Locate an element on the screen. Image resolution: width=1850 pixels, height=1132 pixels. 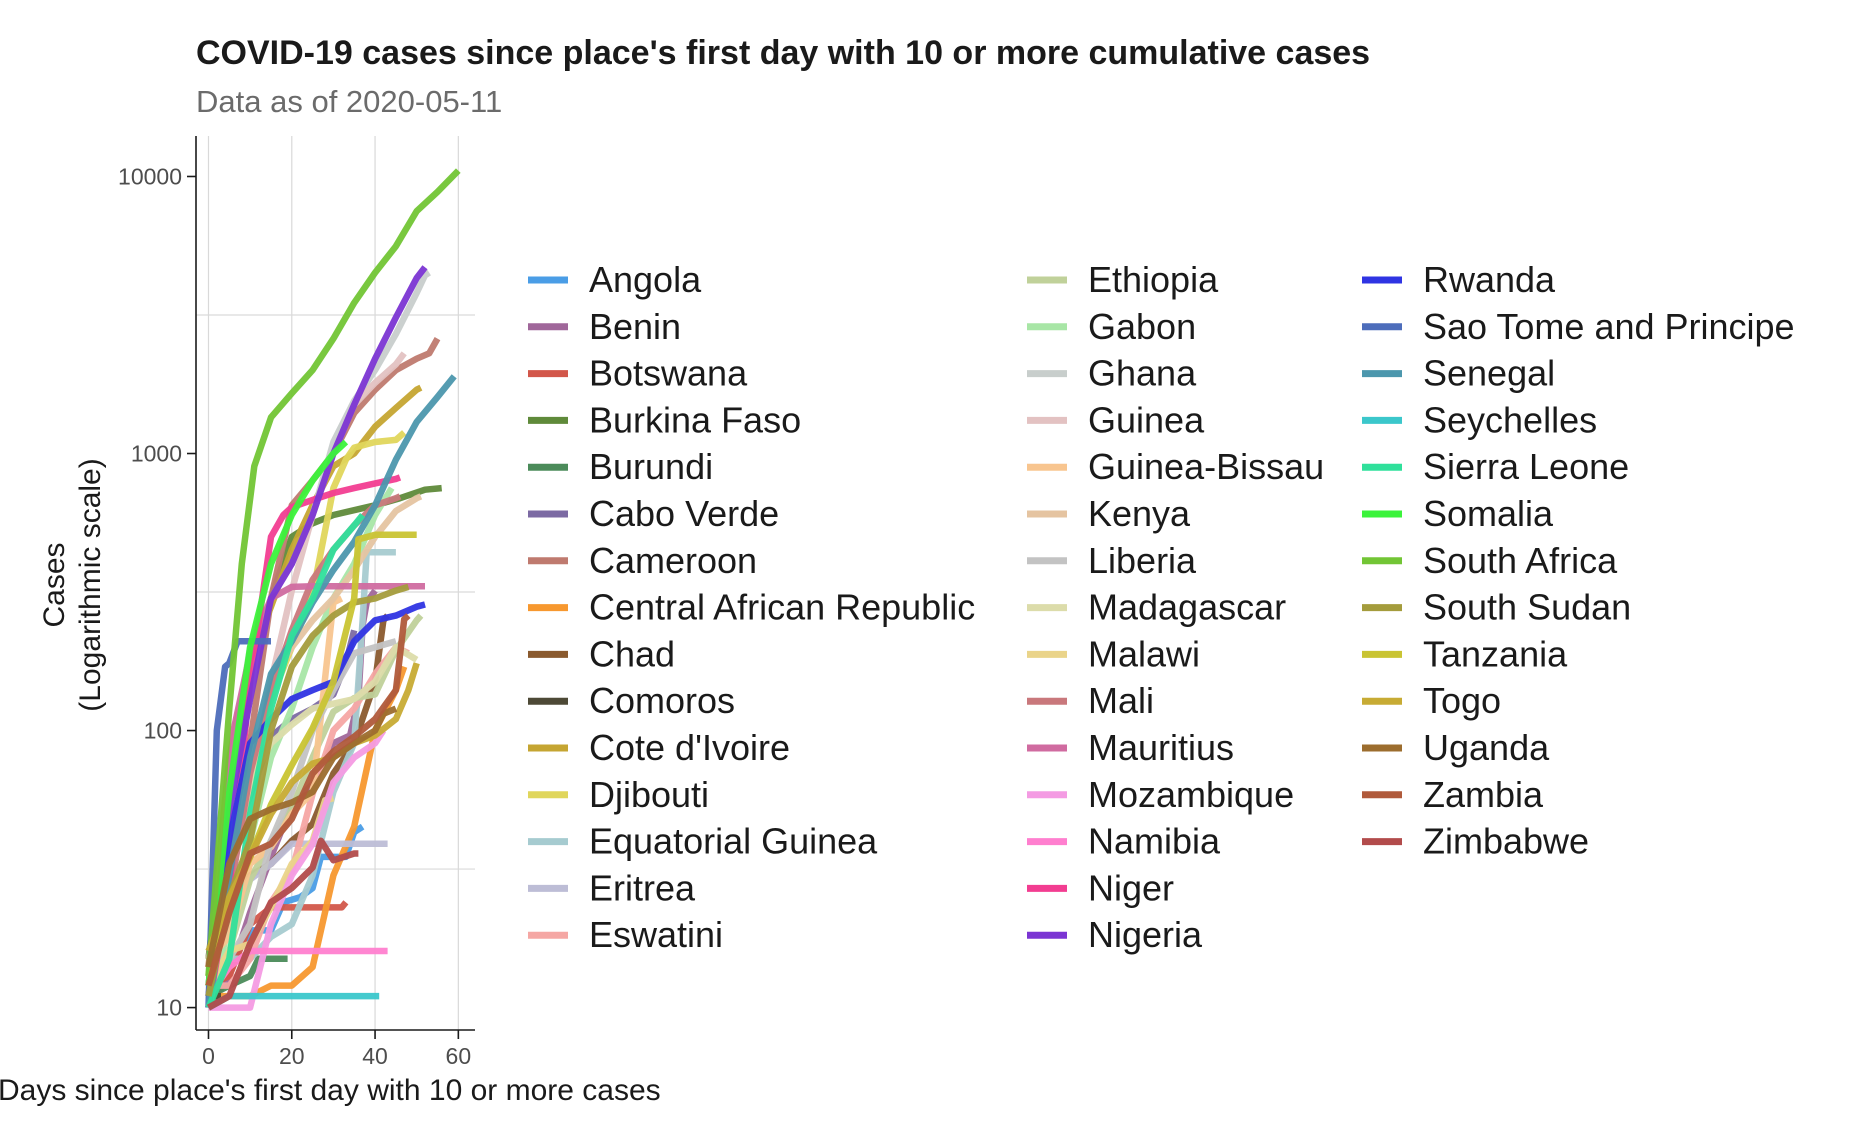
legend-item-malawi: Malawi is located at coordinates (1113, 653).